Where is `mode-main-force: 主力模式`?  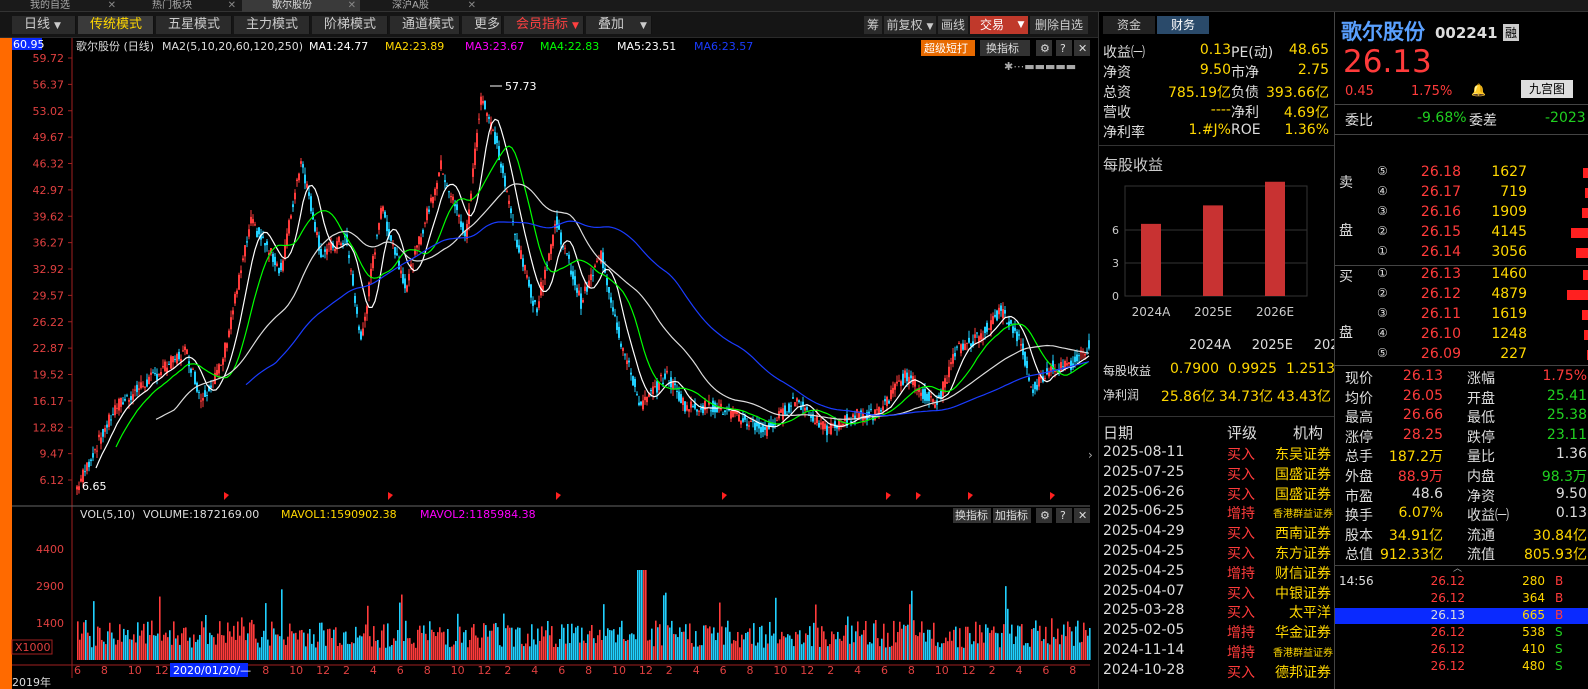
mode-main-force: 主力模式 is located at coordinates (272, 25).